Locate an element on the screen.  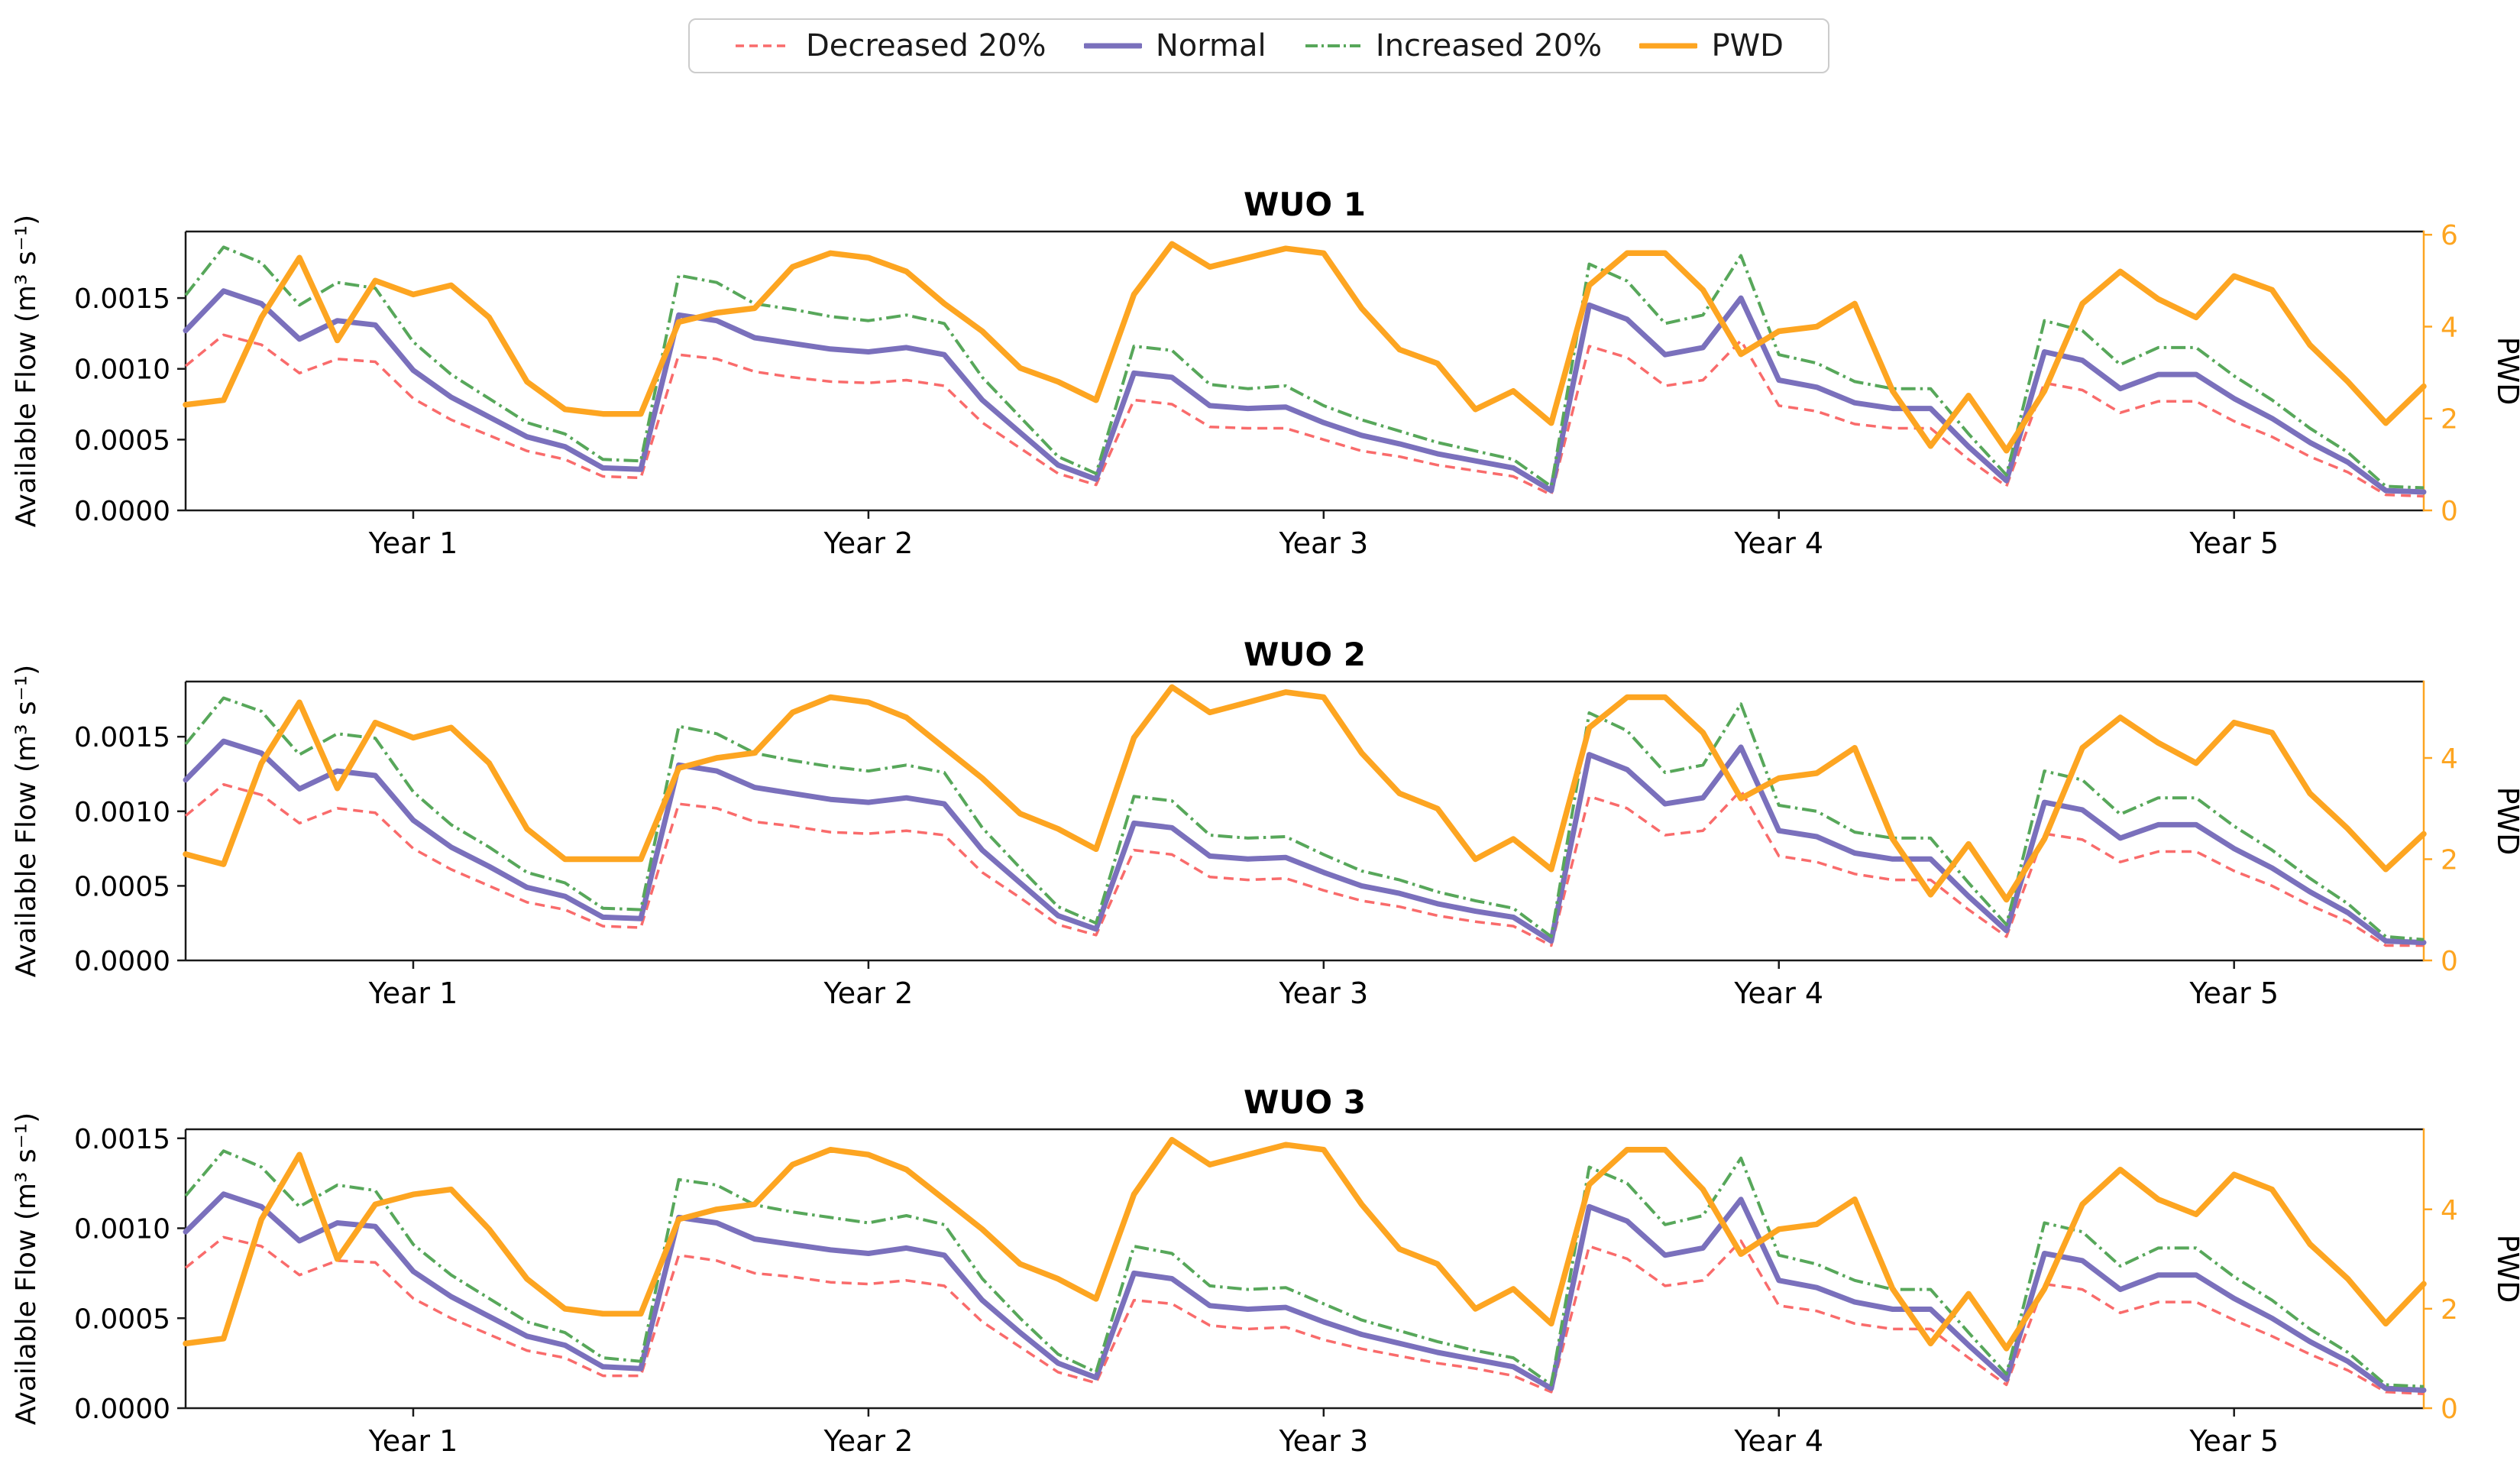
legend-item-increased: Increased 20% is located at coordinates (1453, 46).